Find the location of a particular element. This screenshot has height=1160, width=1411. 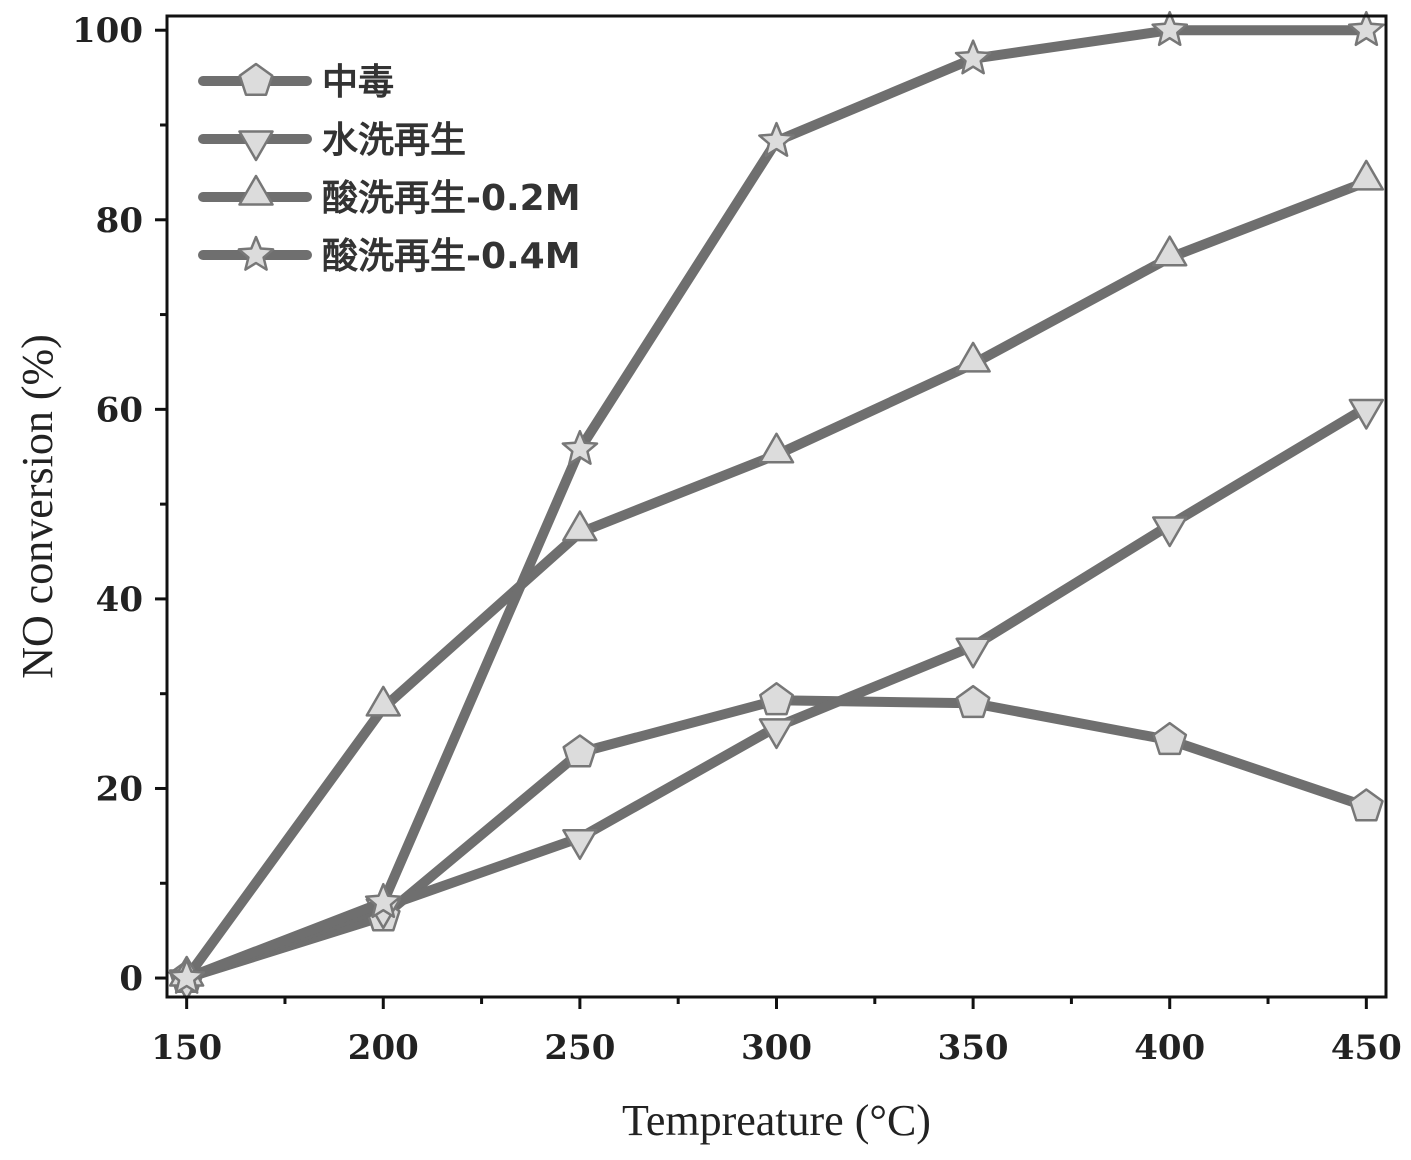

y-tick-label: 40 is located at coordinates (119, 600).